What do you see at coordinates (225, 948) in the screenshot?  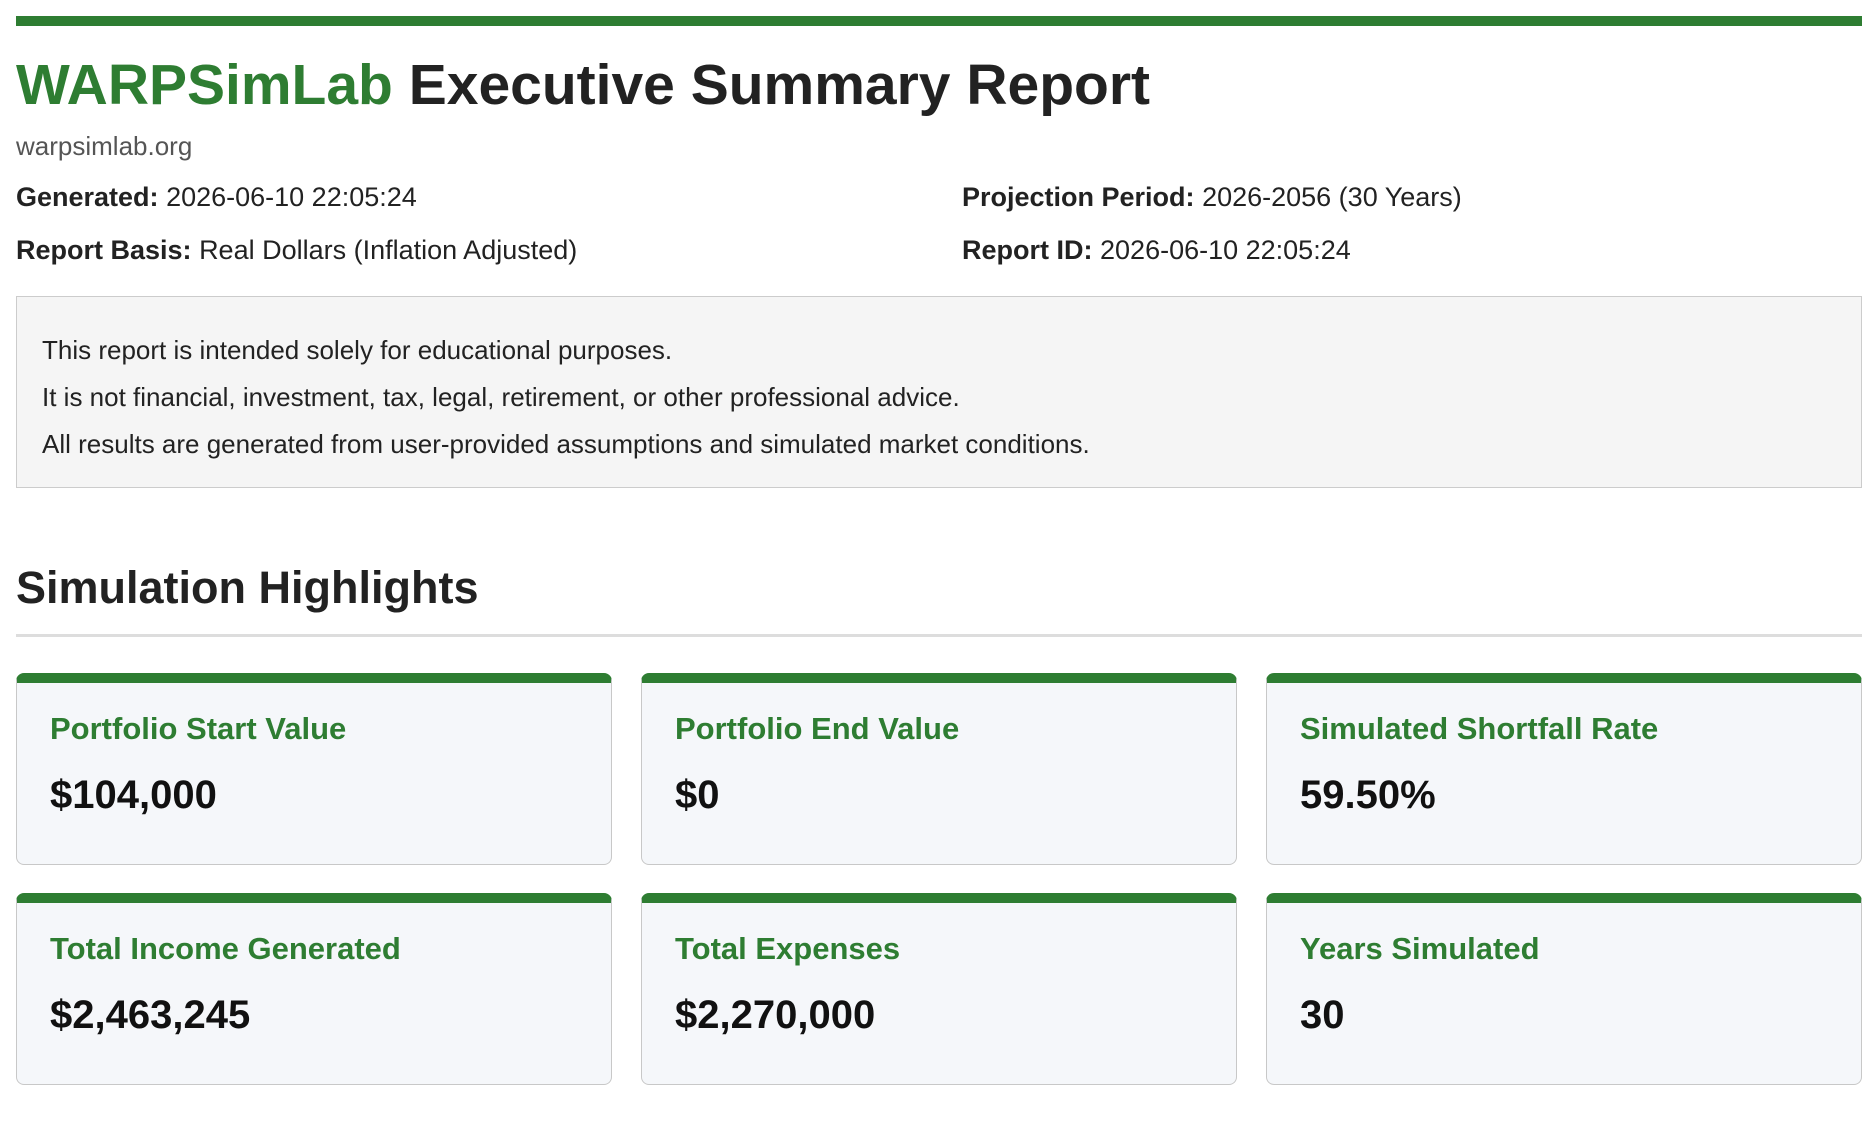 I see `card-label: Total Income Generated` at bounding box center [225, 948].